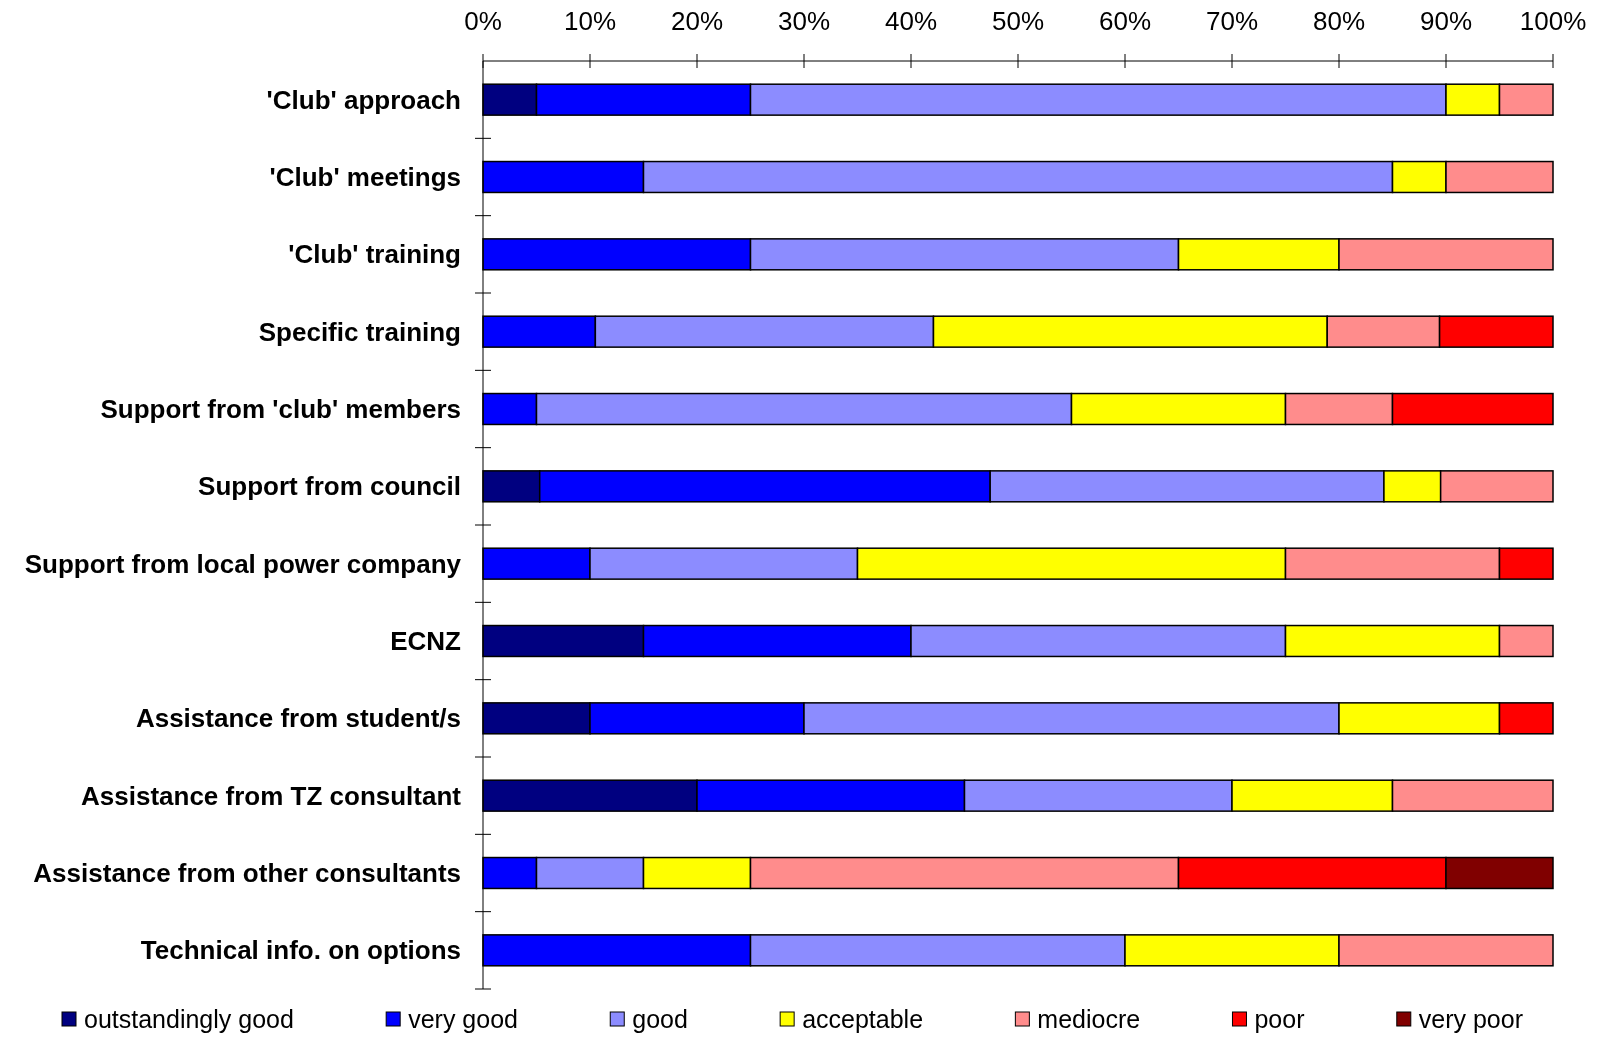 Image resolution: width=1602 pixels, height=1038 pixels. I want to click on x-tick-label: 40%, so click(911, 21).